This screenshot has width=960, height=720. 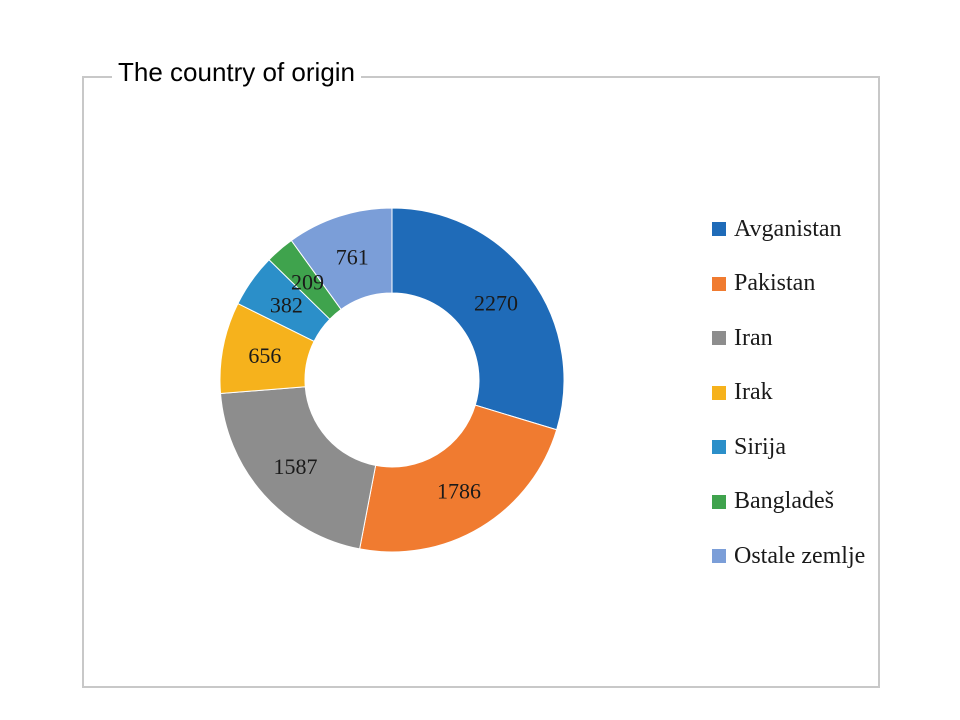 I want to click on data-label-ostale-zemlje: 761, so click(x=352, y=256).